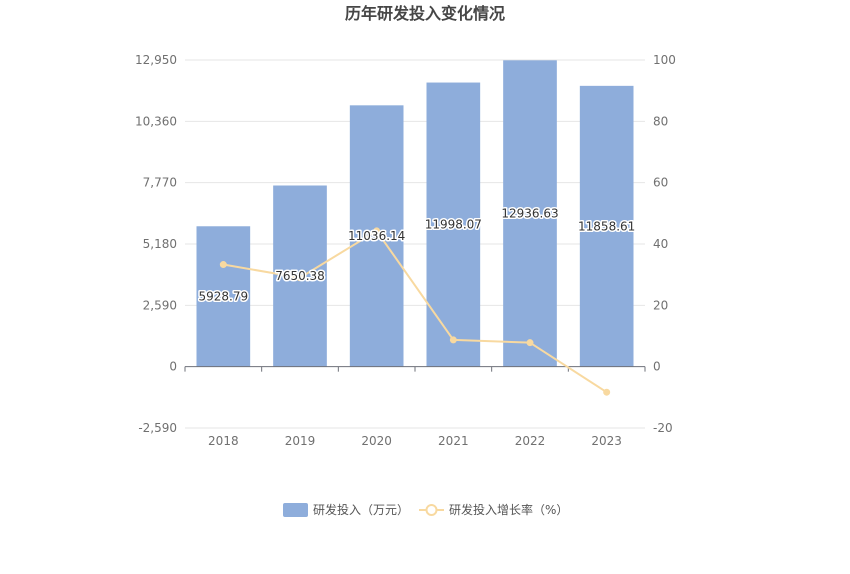 The width and height of the screenshot is (850, 574). Describe the element at coordinates (606, 441) in the screenshot. I see `x-tick-label: 2023` at that location.